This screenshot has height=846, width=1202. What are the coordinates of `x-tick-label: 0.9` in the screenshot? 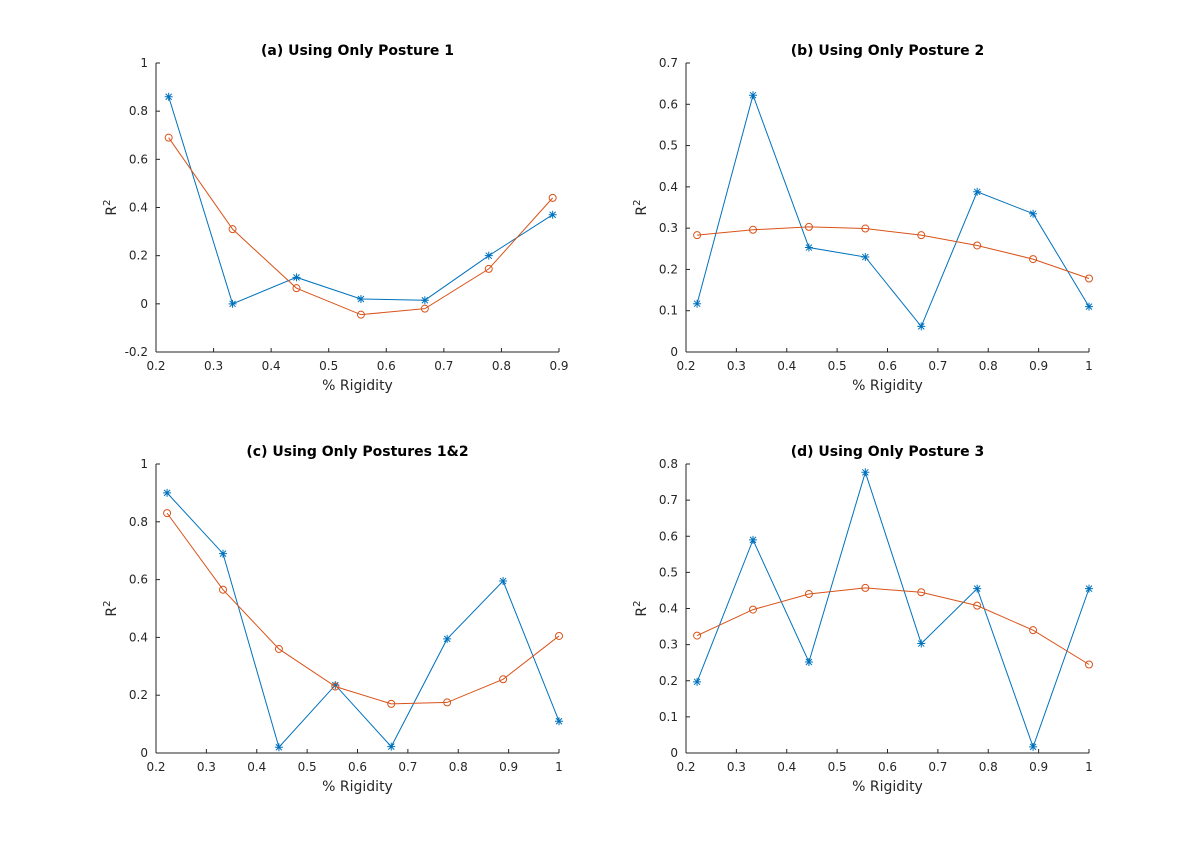 It's located at (558, 366).